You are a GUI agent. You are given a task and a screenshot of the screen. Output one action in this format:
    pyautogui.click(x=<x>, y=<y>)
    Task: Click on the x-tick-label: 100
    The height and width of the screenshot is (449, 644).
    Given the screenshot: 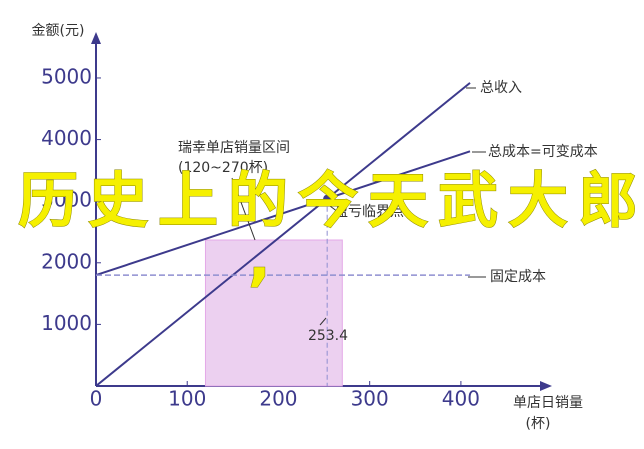 What is the action you would take?
    pyautogui.click(x=187, y=399)
    